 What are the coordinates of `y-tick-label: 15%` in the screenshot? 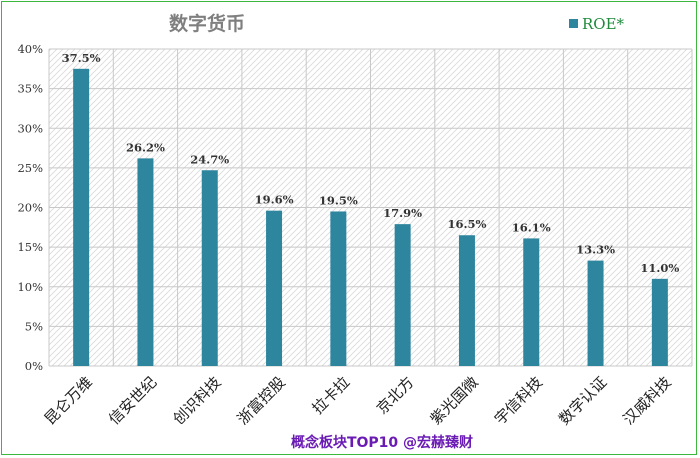 It's located at (30, 247).